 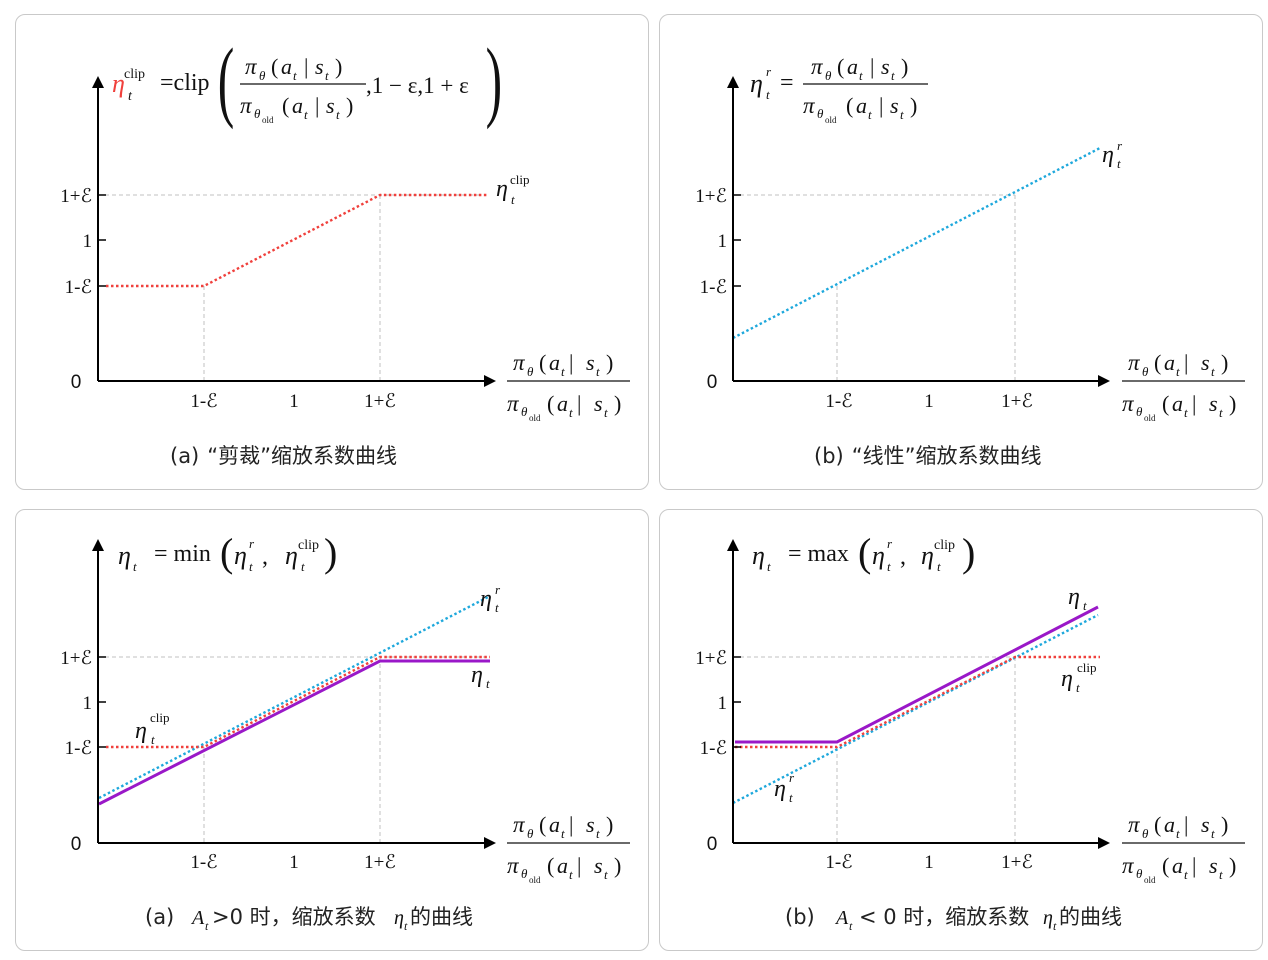 I want to click on clip-curve, so click(x=917, y=702).